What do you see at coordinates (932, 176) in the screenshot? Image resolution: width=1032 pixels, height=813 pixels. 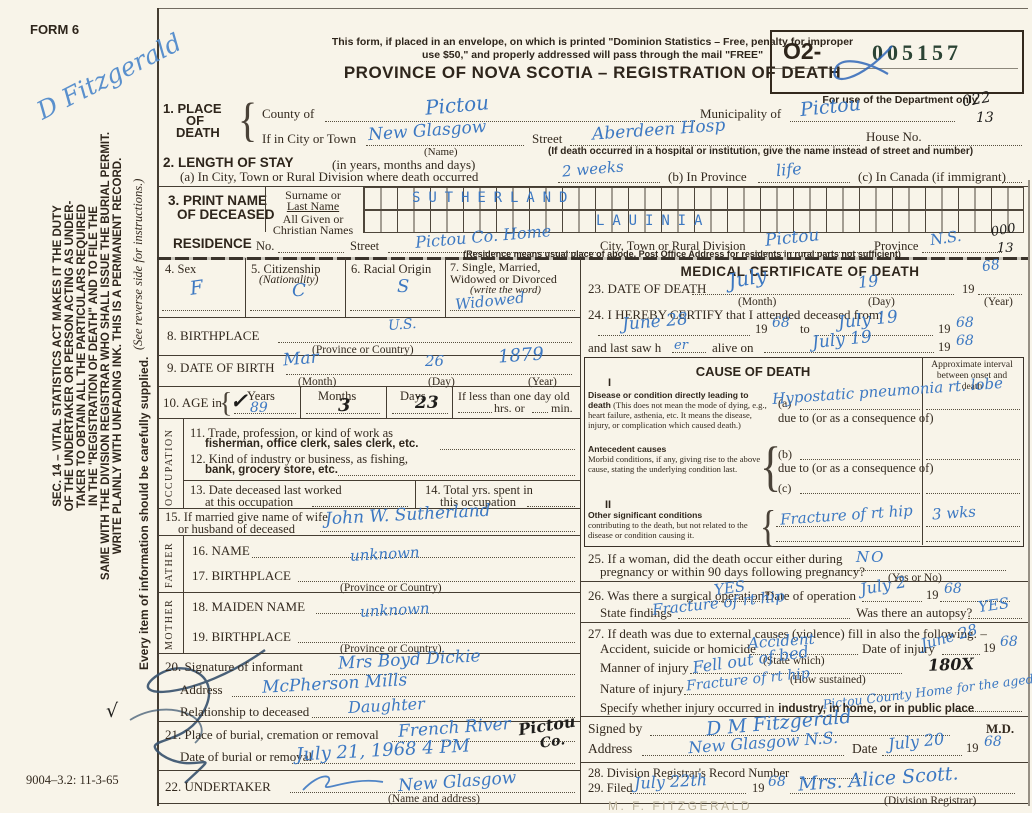 I see `stay-c-label: (c) In Canada (if immigrant)` at bounding box center [932, 176].